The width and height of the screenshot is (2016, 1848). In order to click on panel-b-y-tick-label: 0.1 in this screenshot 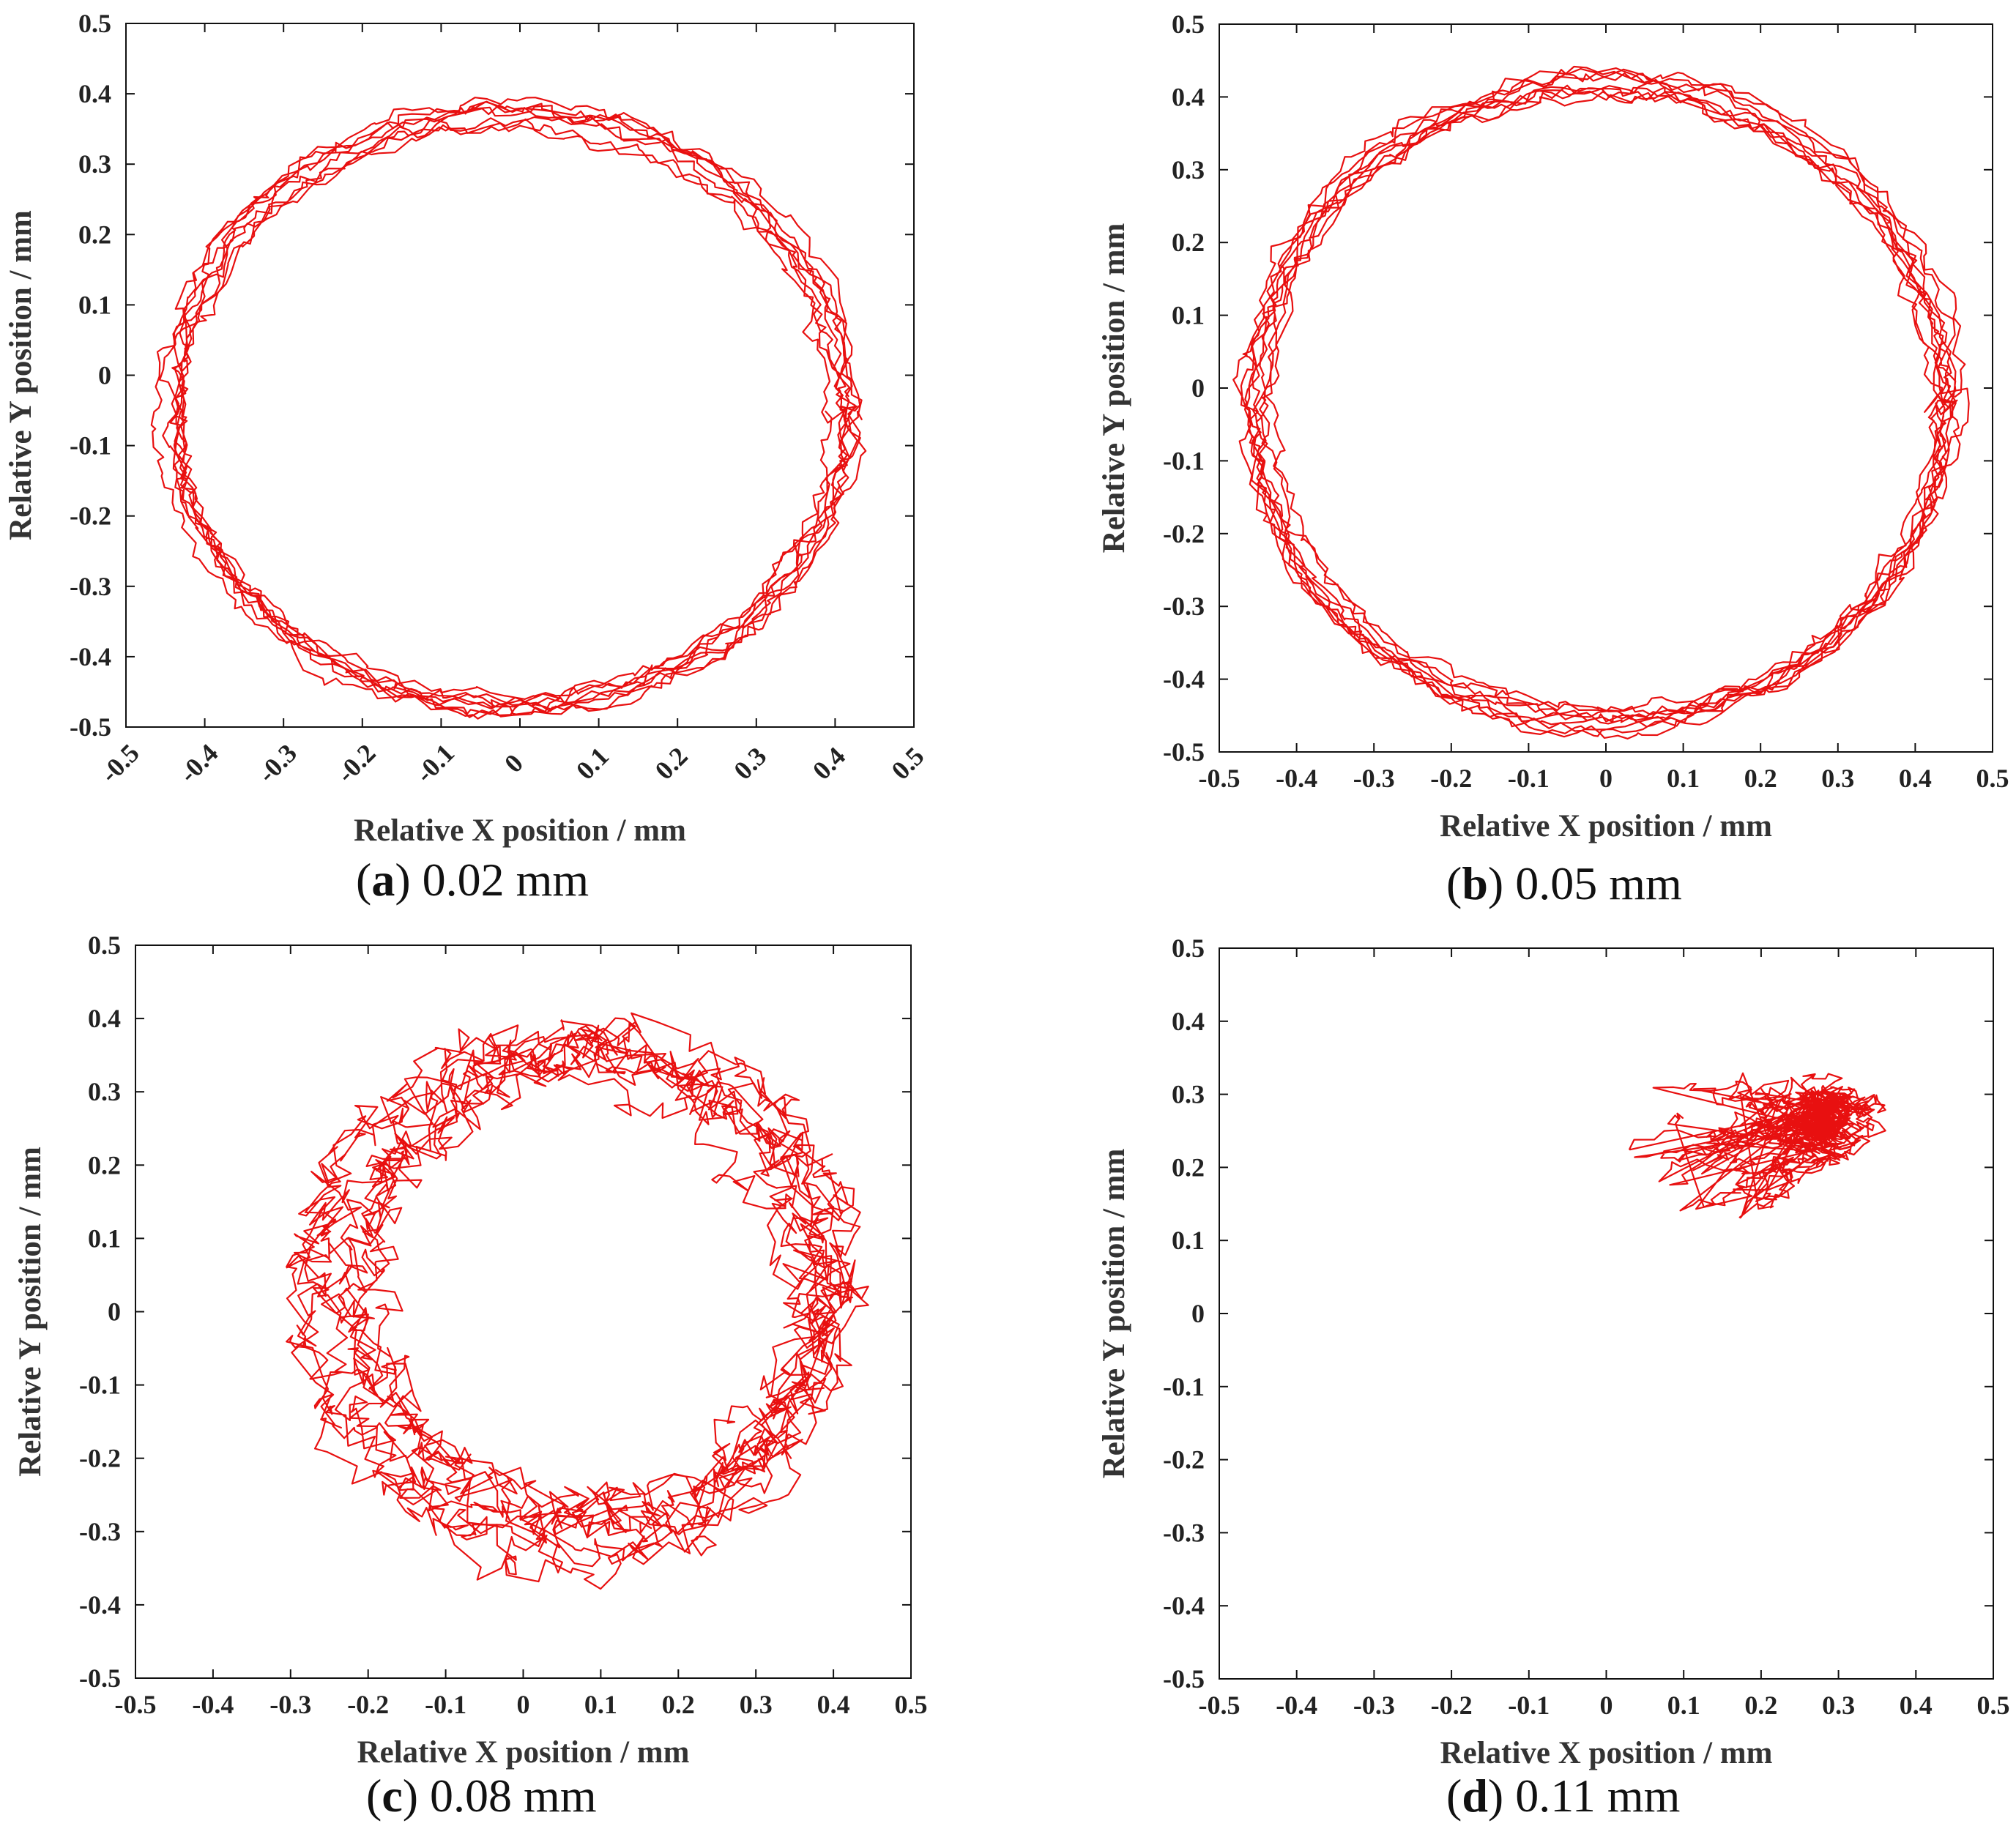, I will do `click(1188, 315)`.